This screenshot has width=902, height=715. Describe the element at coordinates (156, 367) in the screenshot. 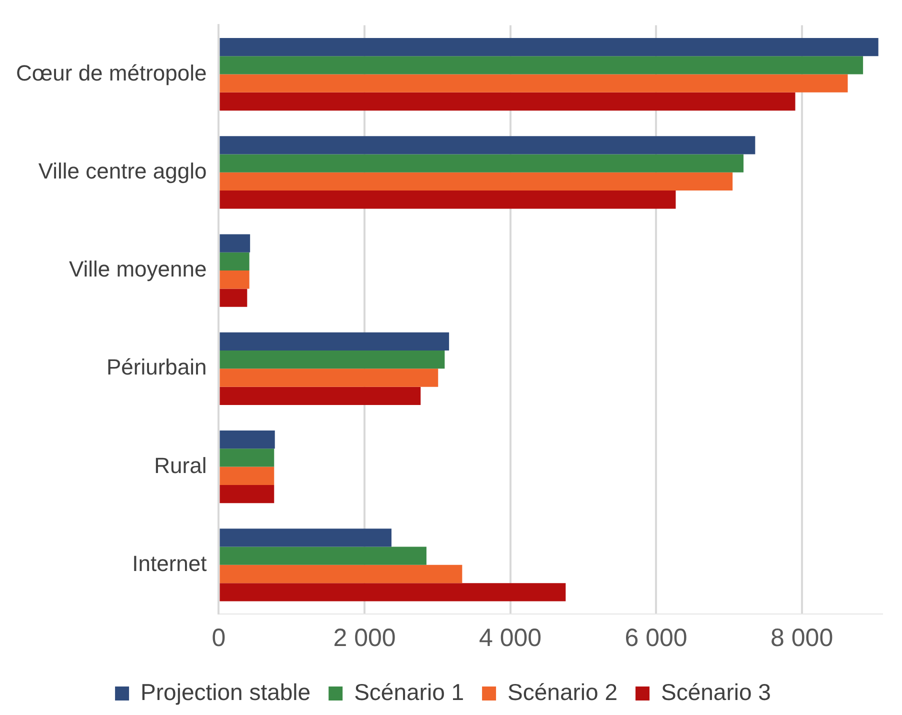

I see `y-tick-label: Périurbain` at that location.